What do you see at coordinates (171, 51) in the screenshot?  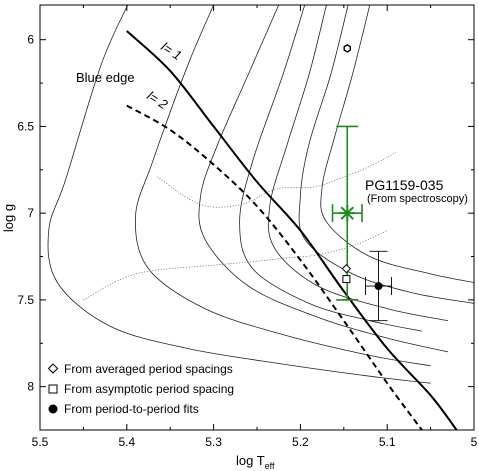 I see `l1-edge-label: l= 1` at bounding box center [171, 51].